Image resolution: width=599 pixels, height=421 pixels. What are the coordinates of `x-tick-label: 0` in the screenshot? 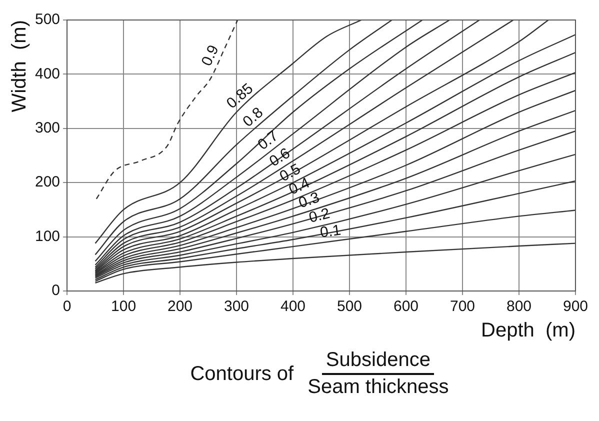 It's located at (67, 307).